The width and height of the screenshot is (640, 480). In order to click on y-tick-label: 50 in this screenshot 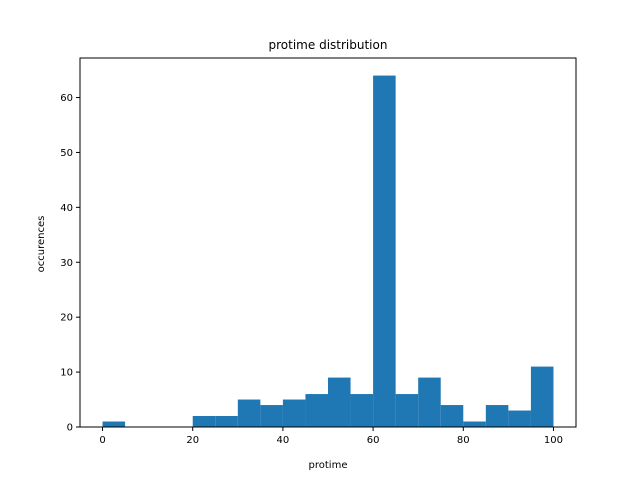, I will do `click(66, 153)`.